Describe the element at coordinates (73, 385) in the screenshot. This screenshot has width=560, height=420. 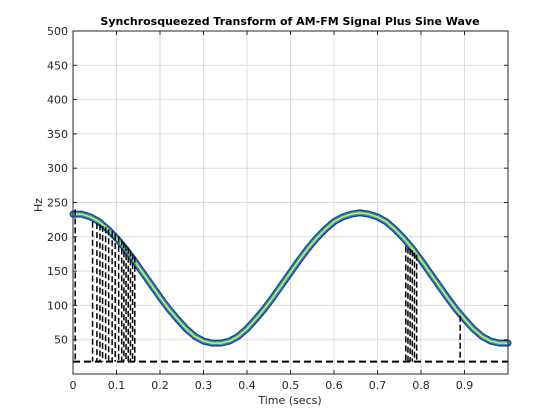
I see `x-tick-label: 0` at that location.